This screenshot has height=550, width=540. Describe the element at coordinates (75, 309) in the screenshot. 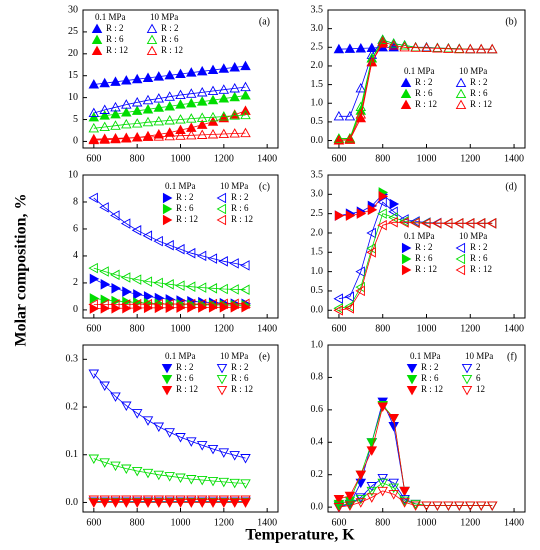

I see `y-tick-label: 0` at that location.